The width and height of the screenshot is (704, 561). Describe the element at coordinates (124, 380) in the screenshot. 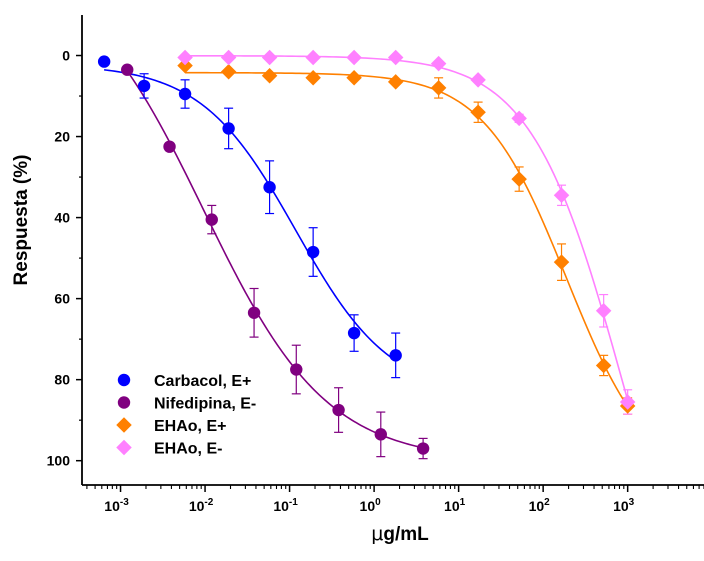

I see `legend-marker-carbacol-e` at that location.